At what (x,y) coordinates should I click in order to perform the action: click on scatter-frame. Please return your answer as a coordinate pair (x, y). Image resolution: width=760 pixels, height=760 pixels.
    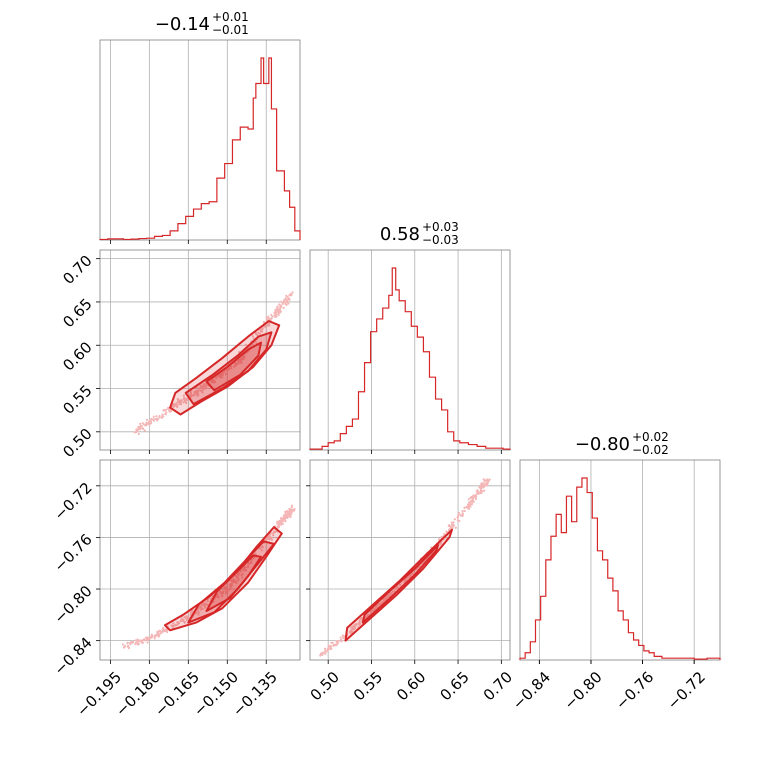
    Looking at the image, I should click on (410, 560).